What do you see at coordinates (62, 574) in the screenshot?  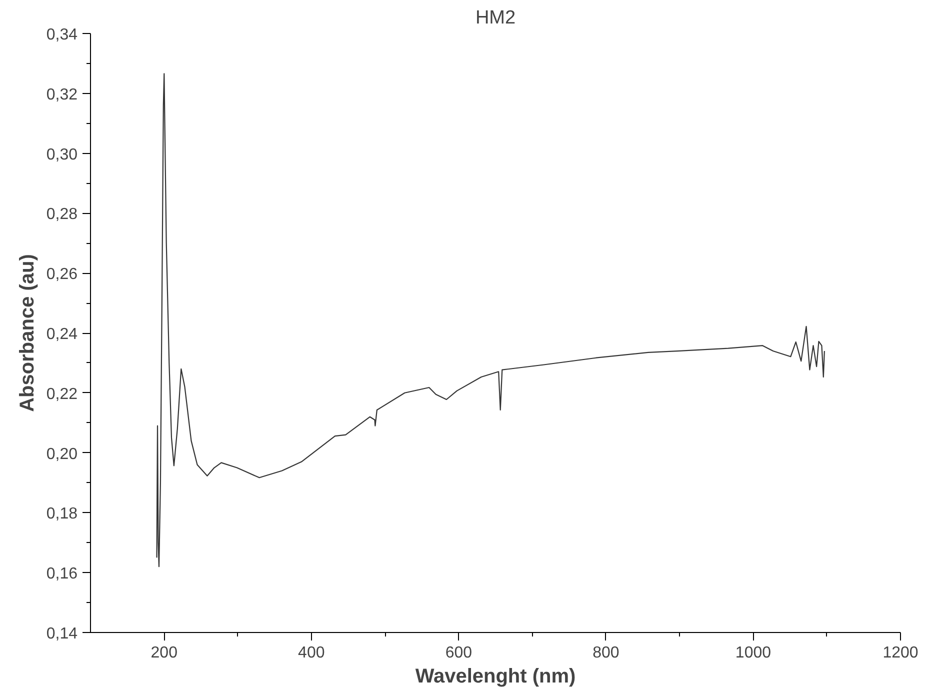 I see `y-tick-label: 0,16` at bounding box center [62, 574].